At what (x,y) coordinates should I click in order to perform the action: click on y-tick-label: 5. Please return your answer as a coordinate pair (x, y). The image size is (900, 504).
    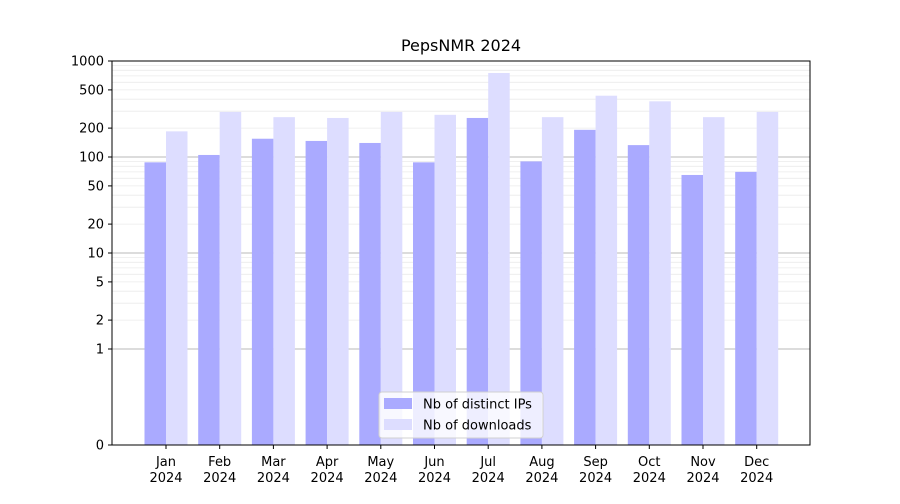
    Looking at the image, I should click on (100, 282).